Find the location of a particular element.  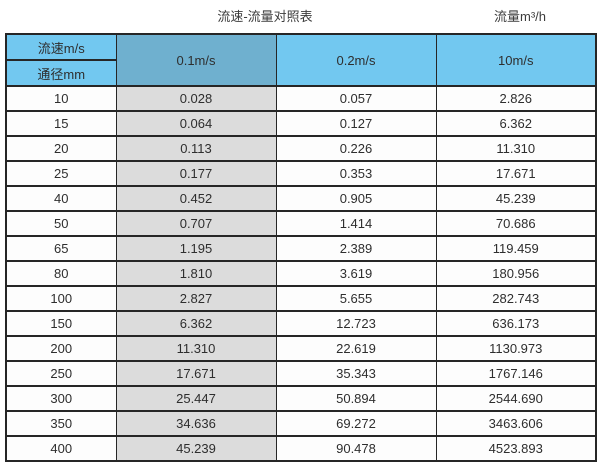

table-row: 20 0.113 0.226 11.310 is located at coordinates (301, 148).